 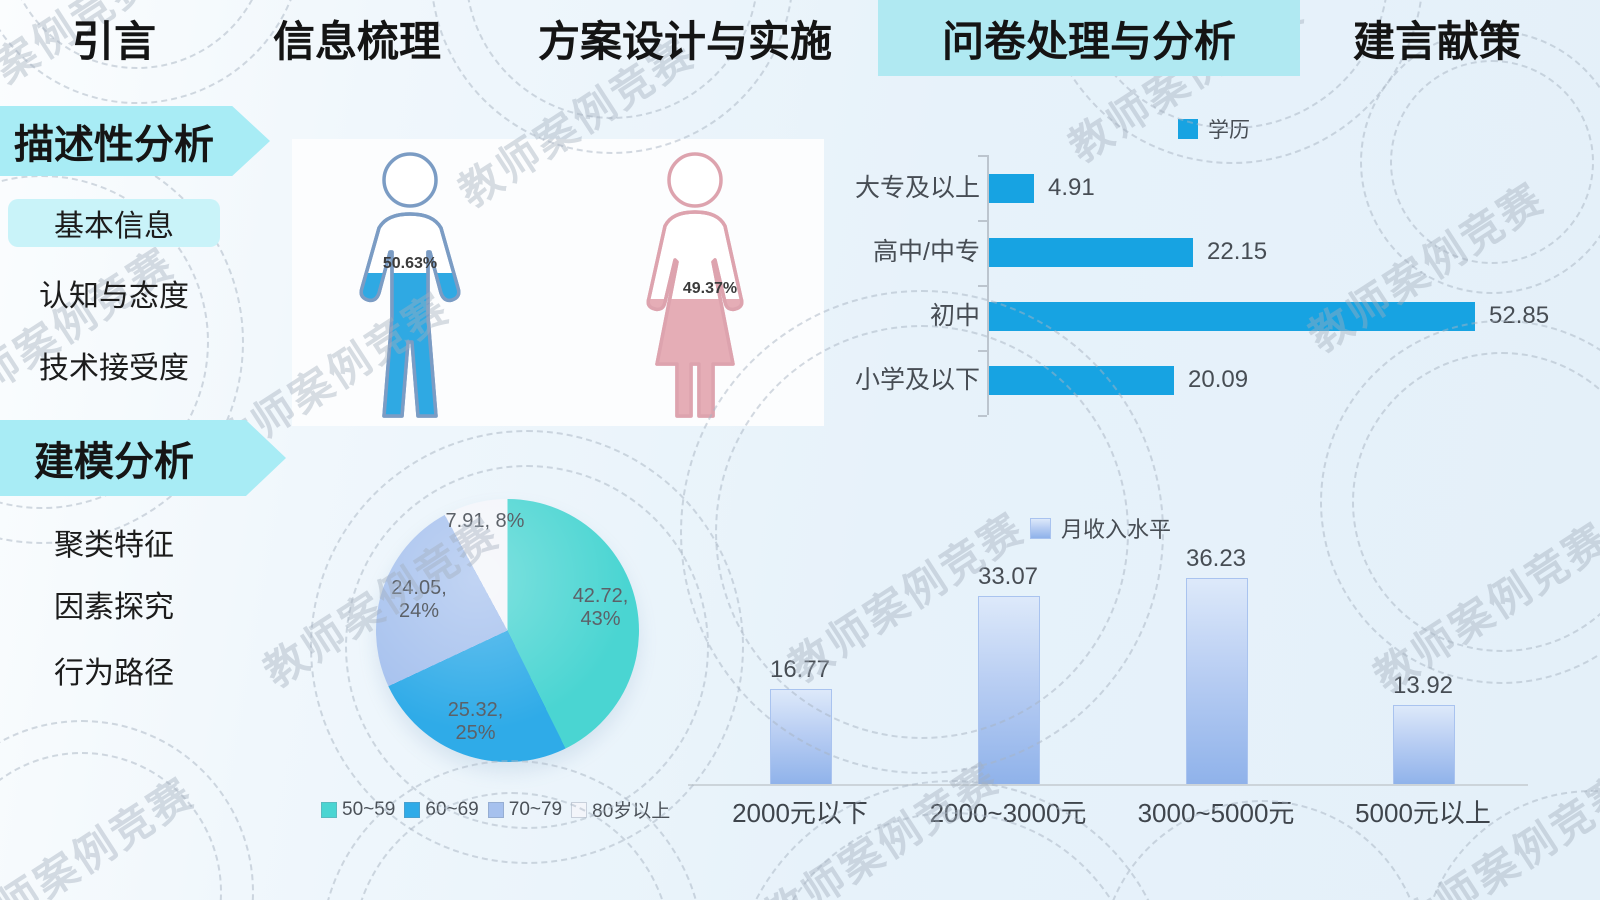 I want to click on education-axis, so click(x=988, y=285).